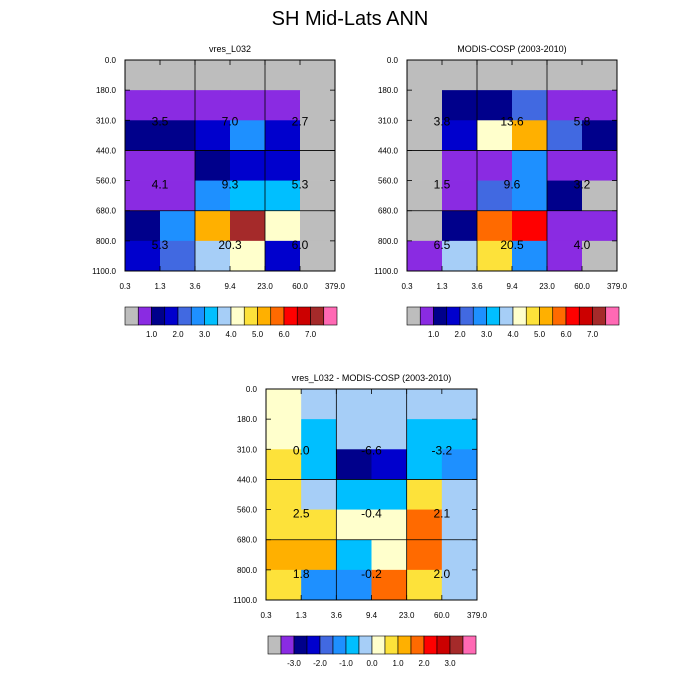 Image resolution: width=700 pixels, height=700 pixels. Describe the element at coordinates (311, 334) in the screenshot. I see `colorbar-label: 7.0` at that location.